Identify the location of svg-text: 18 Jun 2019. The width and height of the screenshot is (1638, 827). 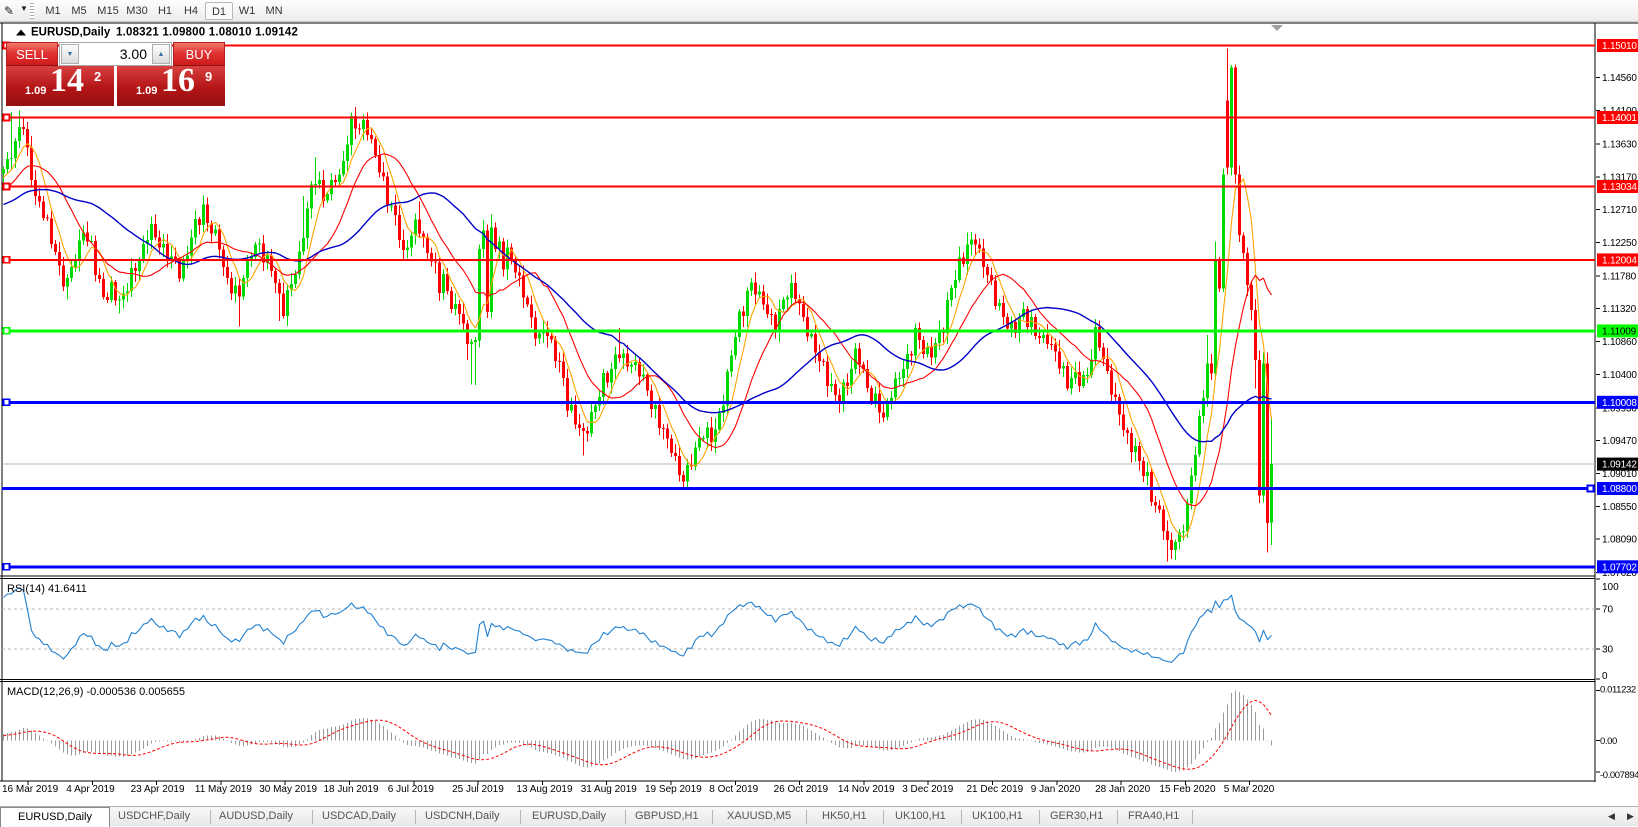
(351, 789).